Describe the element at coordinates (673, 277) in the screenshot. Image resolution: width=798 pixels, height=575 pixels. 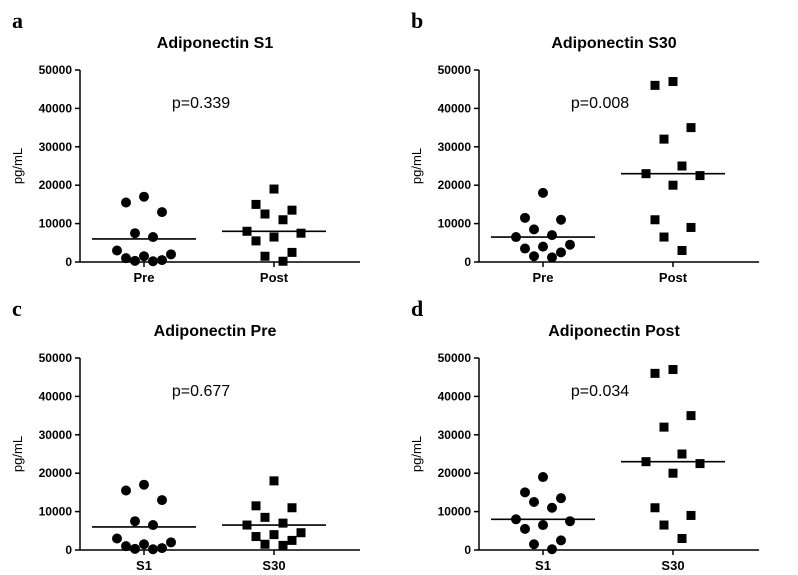
I see `x-tick-label: Post` at that location.